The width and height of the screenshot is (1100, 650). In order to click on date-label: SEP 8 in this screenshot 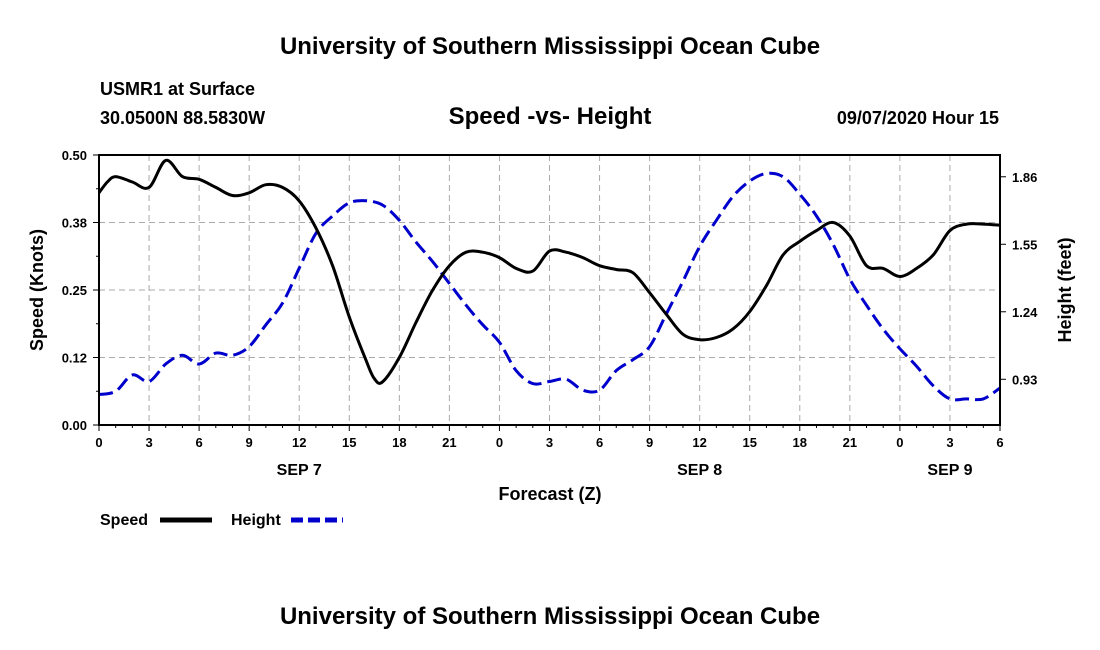, I will do `click(699, 470)`.